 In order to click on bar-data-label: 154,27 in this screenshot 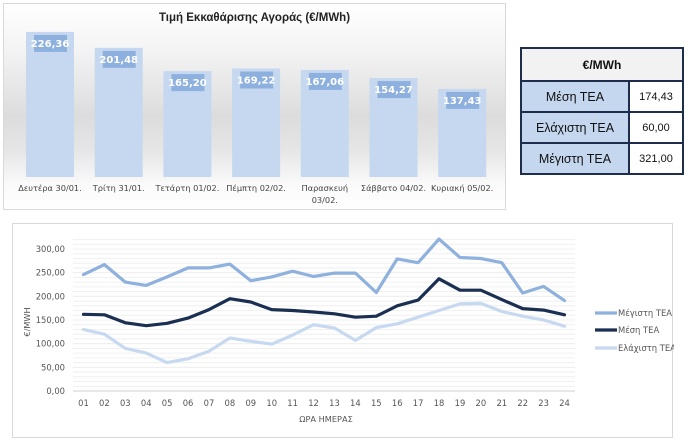, I will do `click(393, 90)`.